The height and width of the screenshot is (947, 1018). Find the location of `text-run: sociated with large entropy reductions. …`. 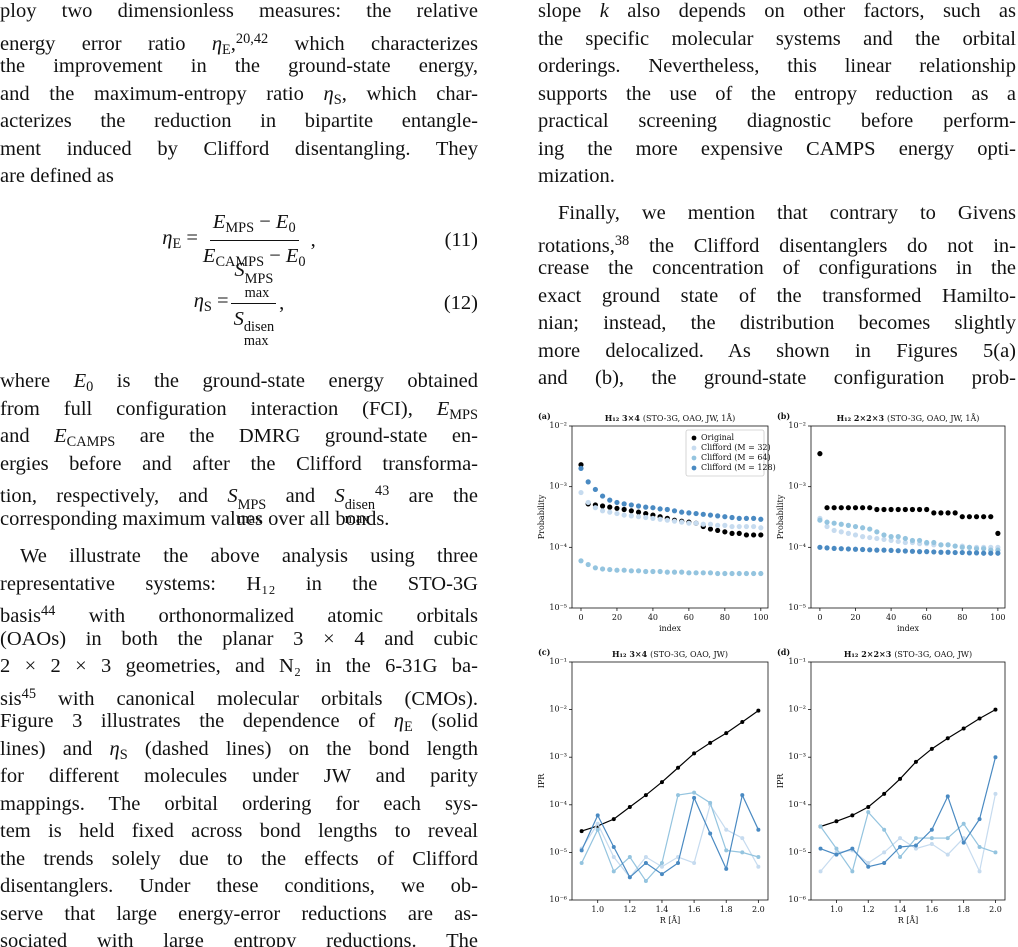

text-run: sociated with large entropy reductions. … is located at coordinates (239, 938).